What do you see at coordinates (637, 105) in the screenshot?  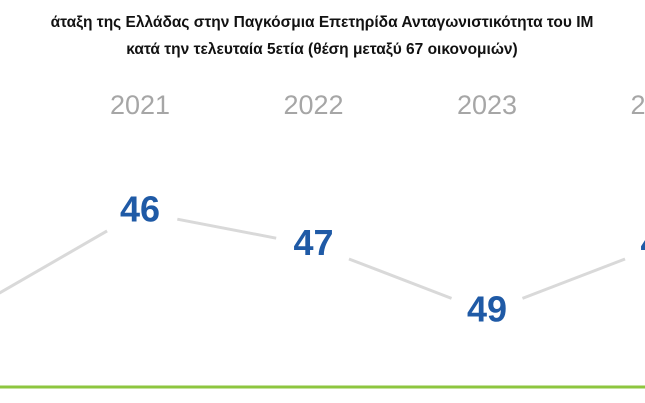 I see `x-tick-label: 2024` at bounding box center [637, 105].